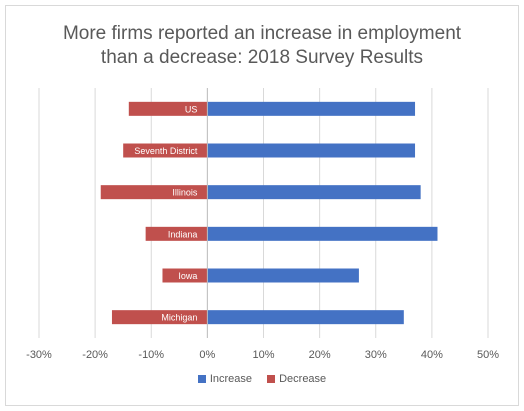 The image size is (524, 411). Describe the element at coordinates (151, 355) in the screenshot. I see `x-tick-label: -10%` at that location.